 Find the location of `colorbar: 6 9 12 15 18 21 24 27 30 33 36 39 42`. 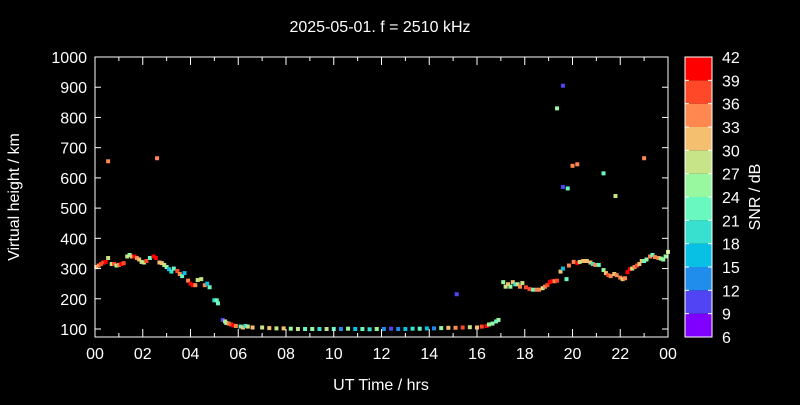

colorbar: 6 9 12 15 18 21 24 27 30 33 36 39 42 is located at coordinates (712, 198).